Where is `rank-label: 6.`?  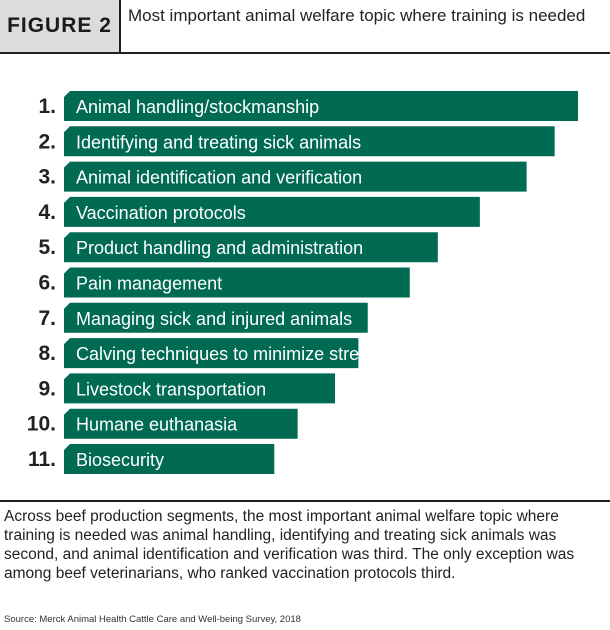 rank-label: 6. is located at coordinates (47, 283).